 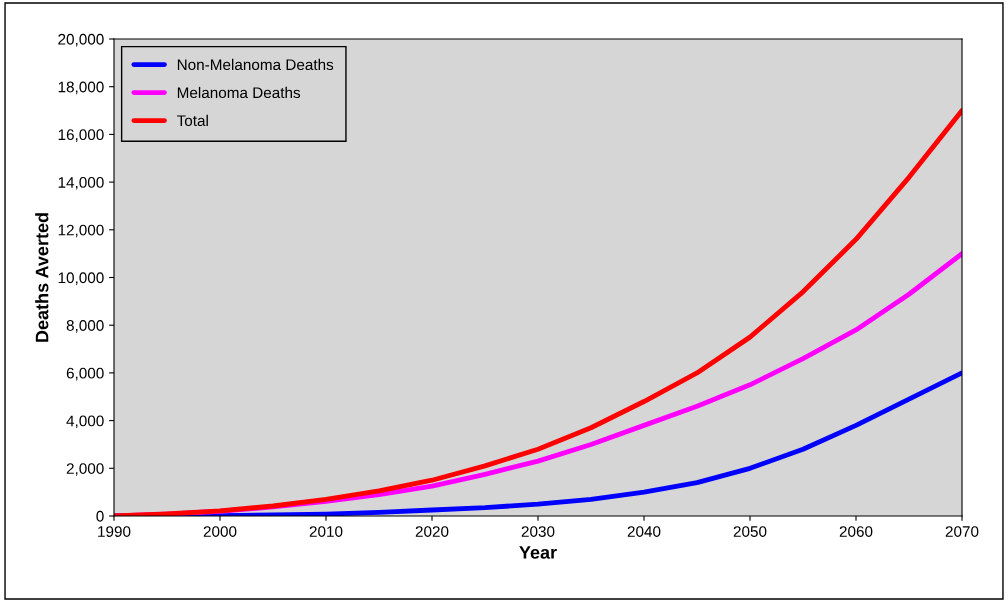 What do you see at coordinates (81, 40) in the screenshot?
I see `y-tick-label: 20,000` at bounding box center [81, 40].